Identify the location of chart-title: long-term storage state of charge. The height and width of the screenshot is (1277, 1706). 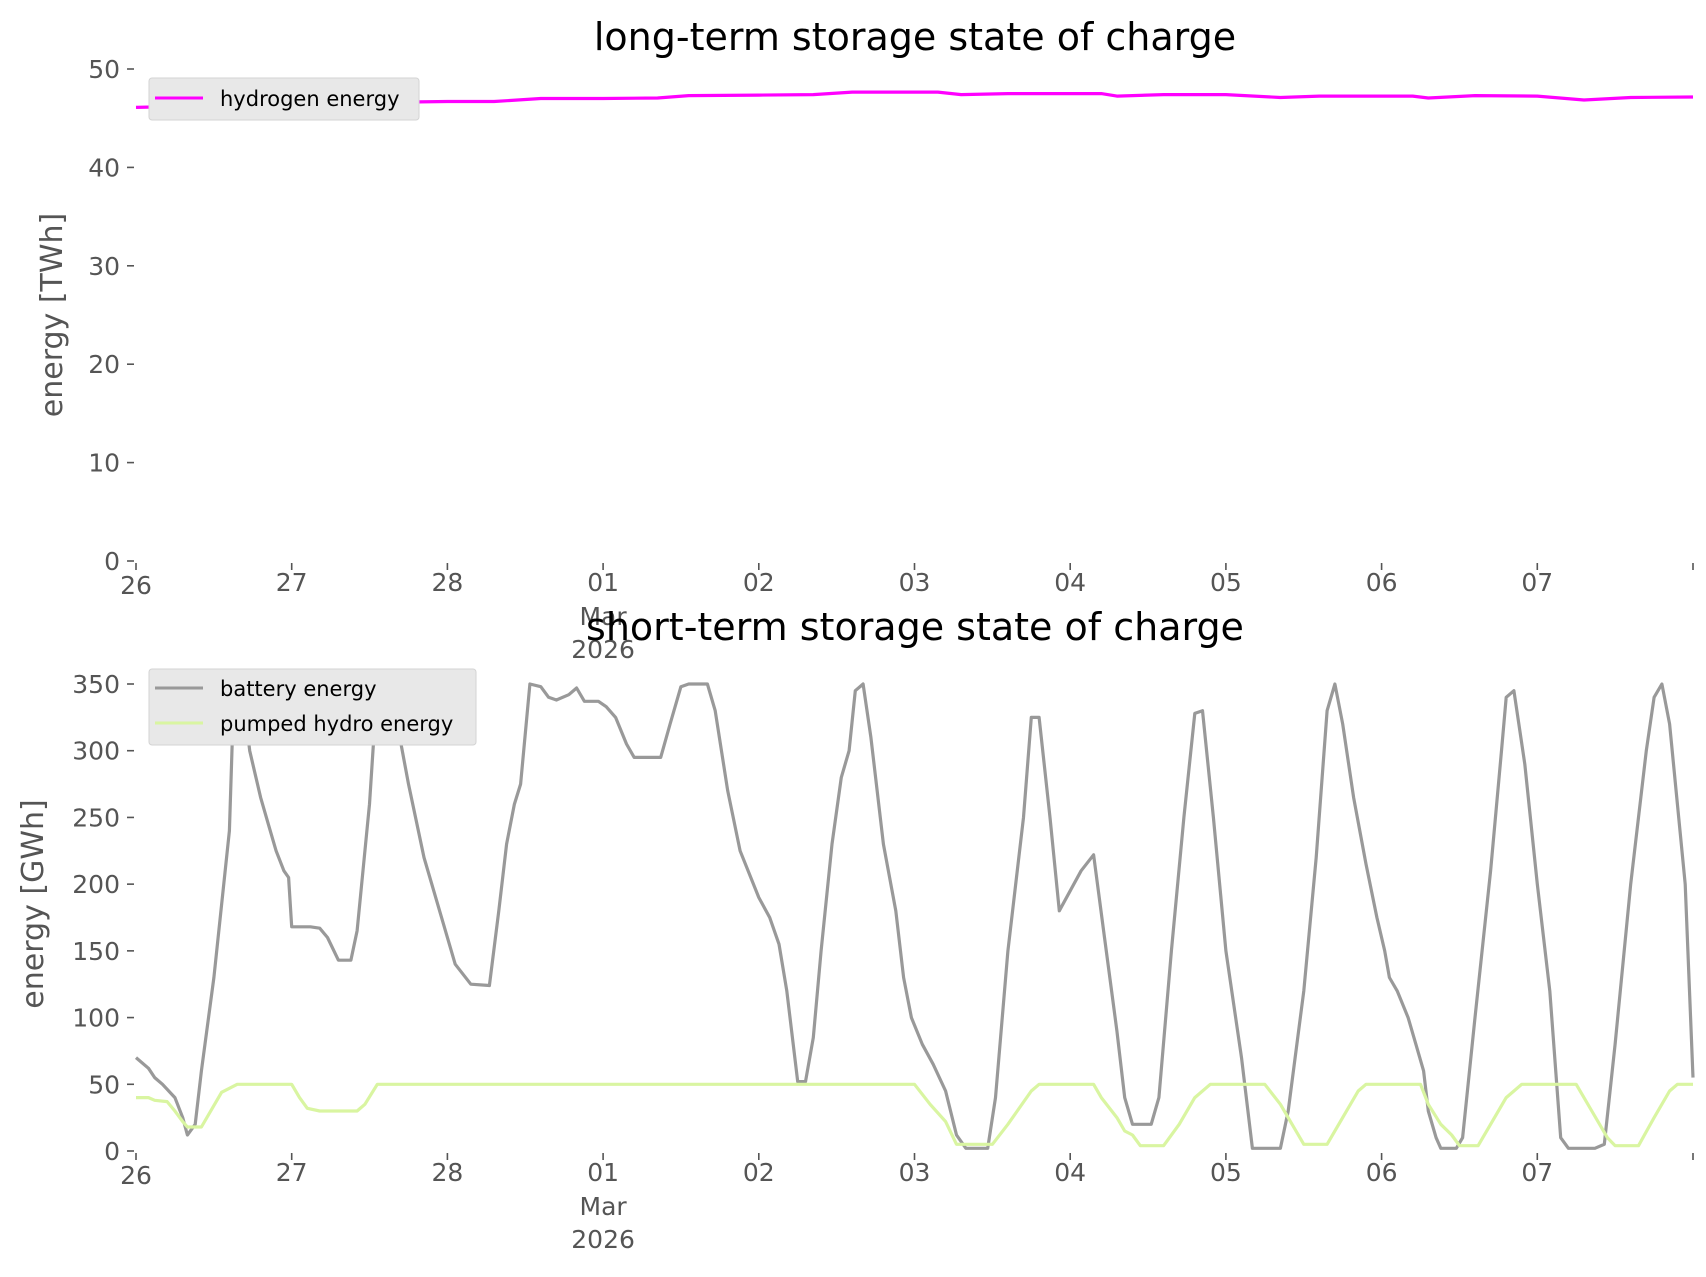
(915, 37).